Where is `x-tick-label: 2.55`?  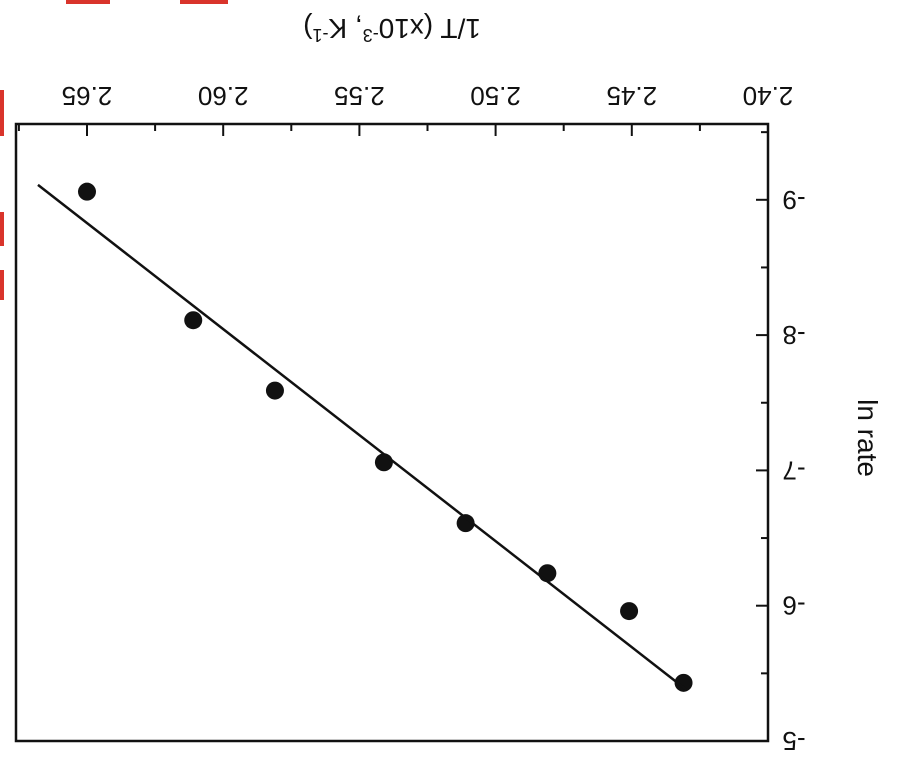
x-tick-label: 2.55 is located at coordinates (359, 96).